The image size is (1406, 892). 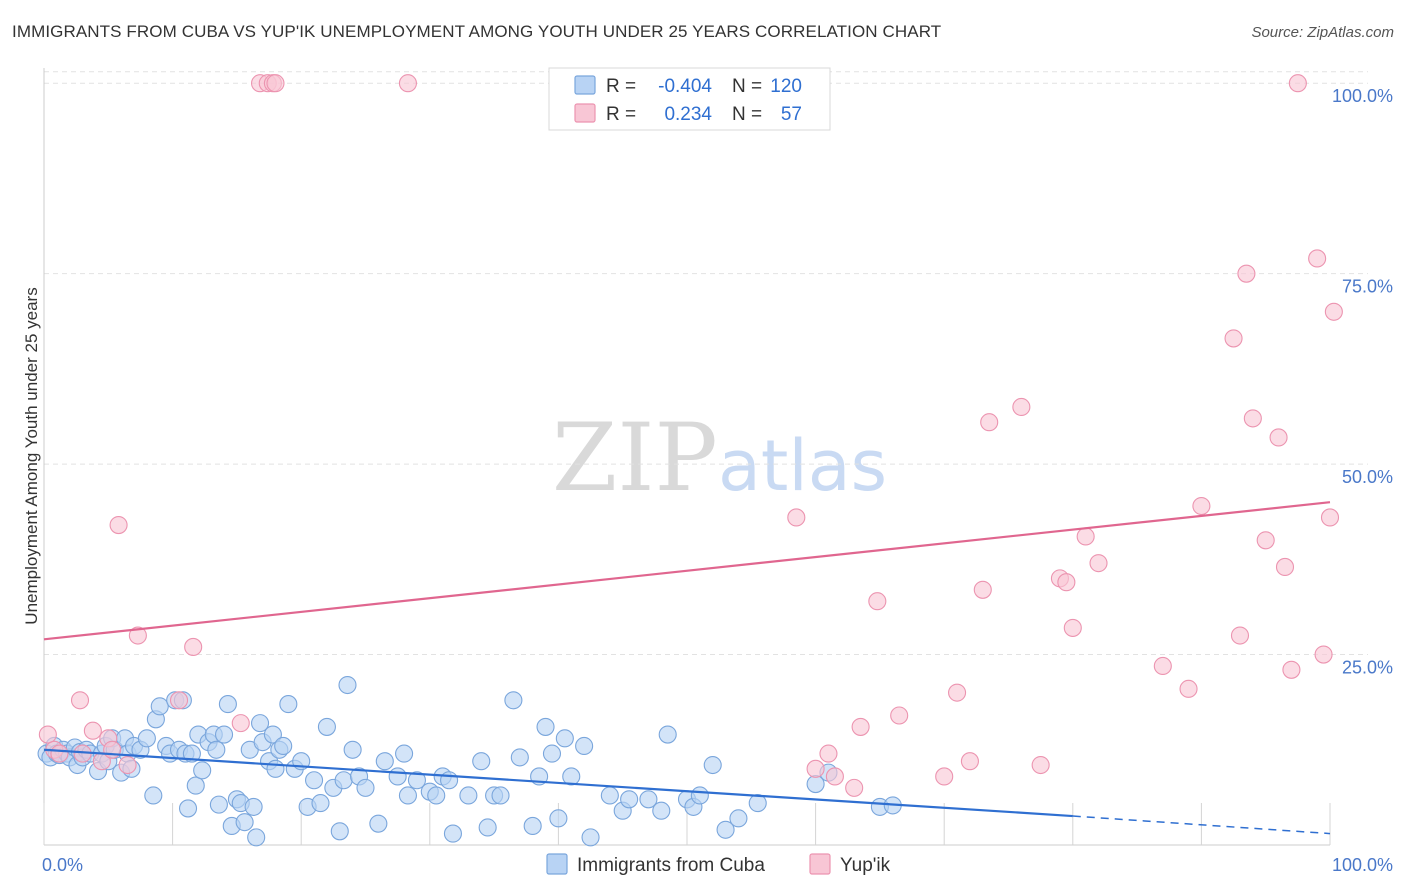 I want to click on legend-n-value-cuba: 120, so click(x=786, y=86).